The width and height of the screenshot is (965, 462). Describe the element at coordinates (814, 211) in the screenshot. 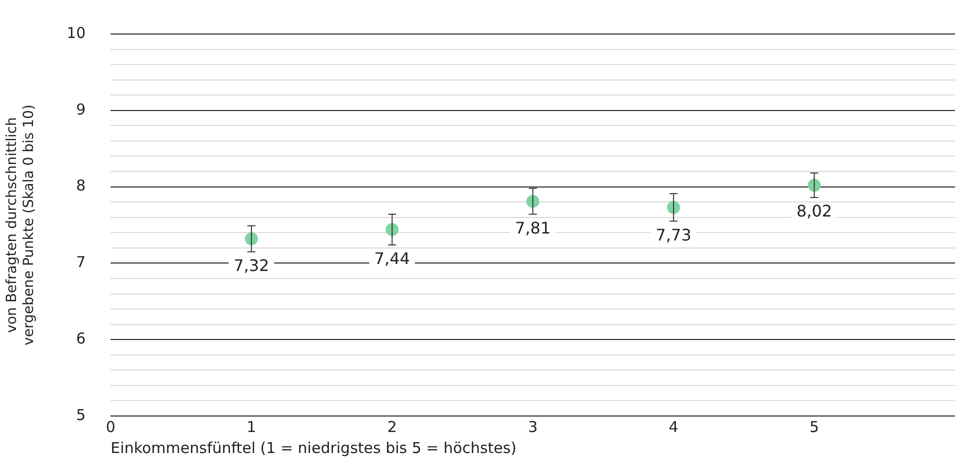

I see `data-label: 8,02` at that location.